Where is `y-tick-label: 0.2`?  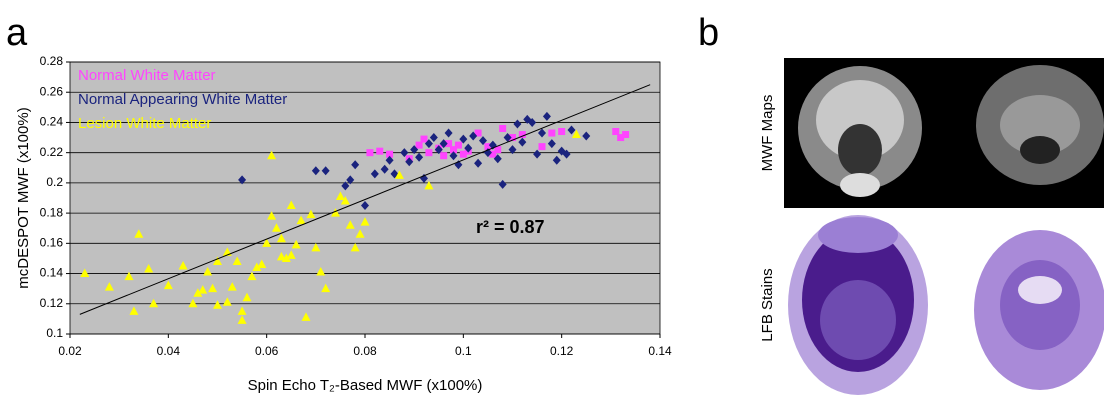
y-tick-label: 0.2 is located at coordinates (54, 182).